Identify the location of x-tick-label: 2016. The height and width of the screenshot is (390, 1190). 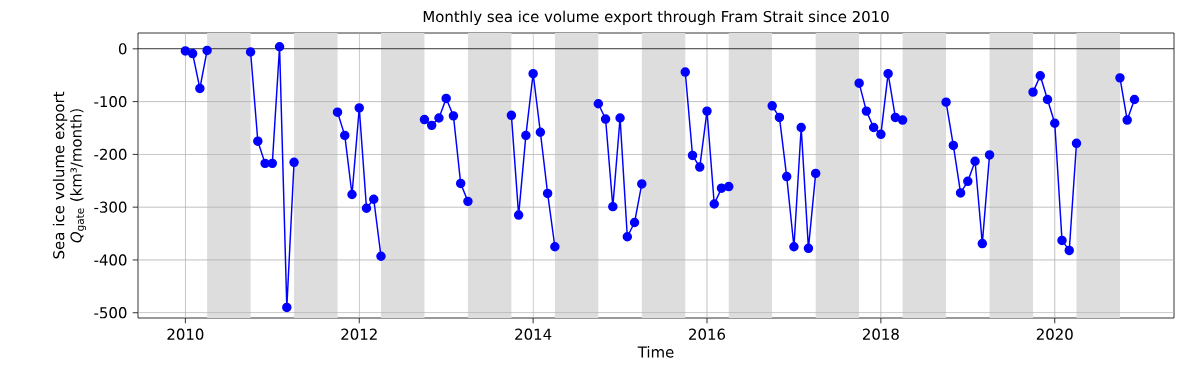
(707, 334).